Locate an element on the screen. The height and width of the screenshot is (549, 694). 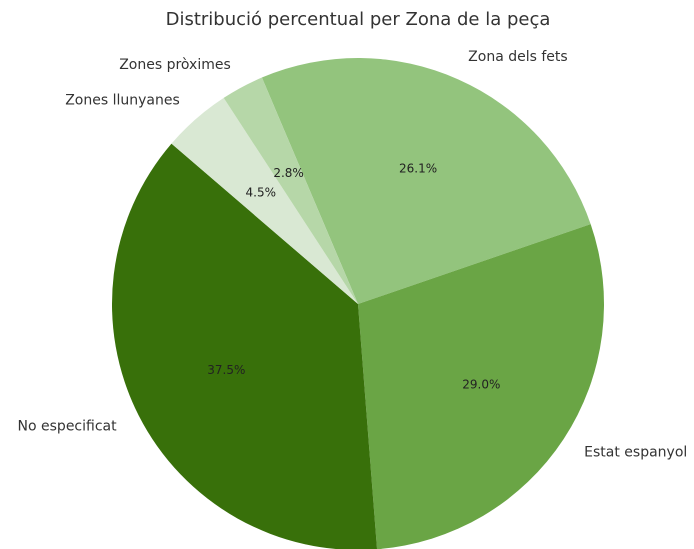
slice-value-label: 2.8% is located at coordinates (288, 173).